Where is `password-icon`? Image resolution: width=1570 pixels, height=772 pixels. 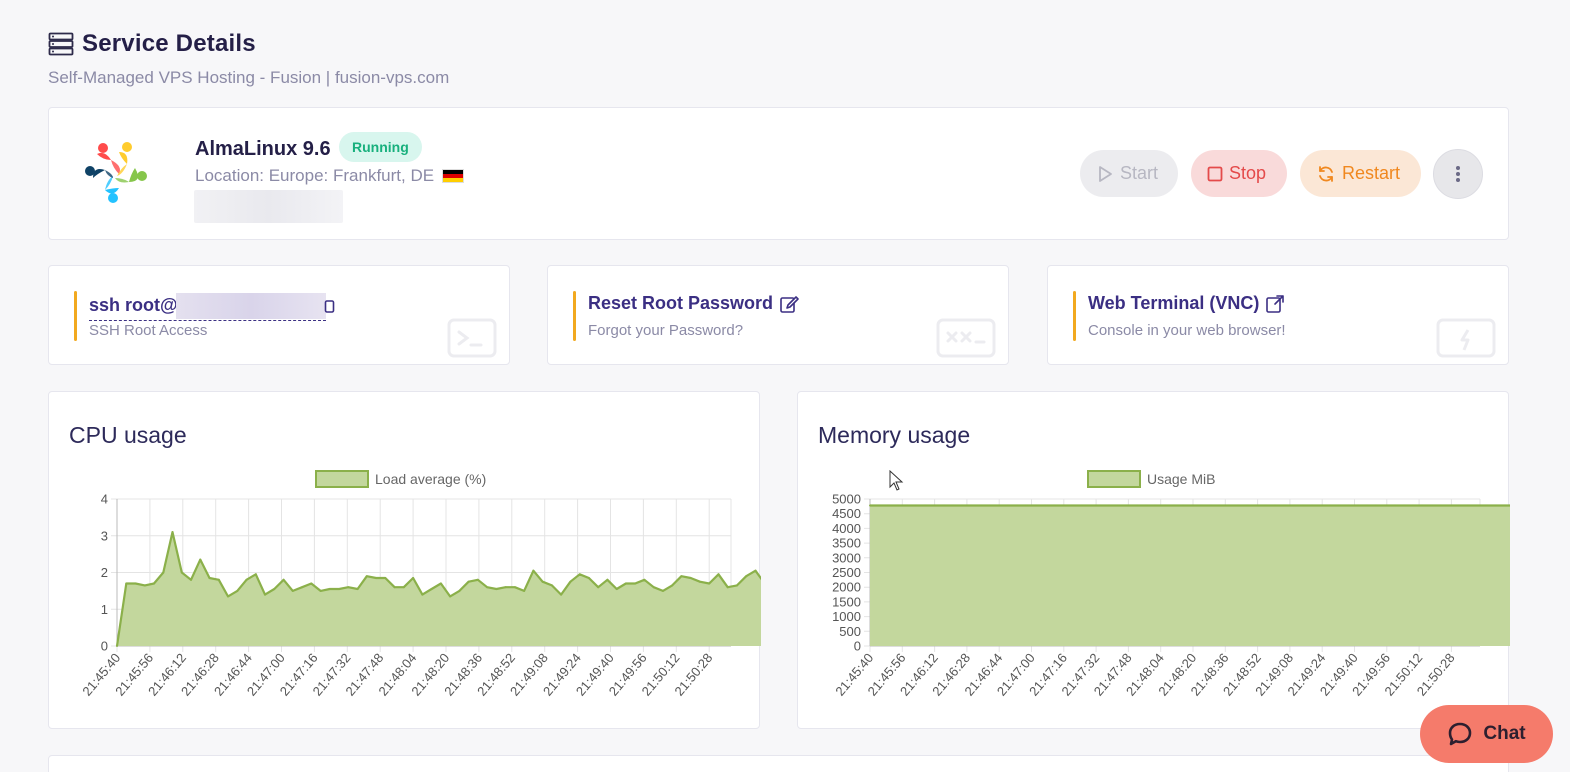
password-icon is located at coordinates (966, 338).